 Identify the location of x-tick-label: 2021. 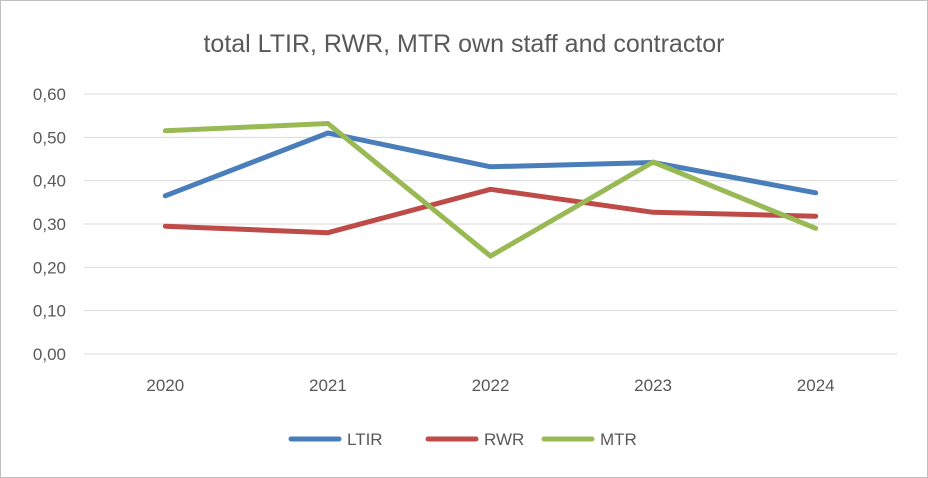
(328, 385).